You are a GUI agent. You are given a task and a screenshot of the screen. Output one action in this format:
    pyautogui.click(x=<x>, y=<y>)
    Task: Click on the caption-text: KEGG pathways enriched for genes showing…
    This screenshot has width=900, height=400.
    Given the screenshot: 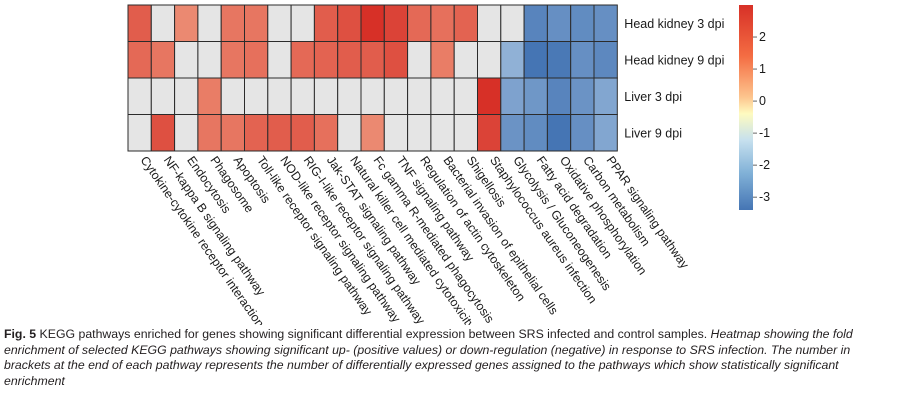 What is the action you would take?
    pyautogui.click(x=372, y=334)
    